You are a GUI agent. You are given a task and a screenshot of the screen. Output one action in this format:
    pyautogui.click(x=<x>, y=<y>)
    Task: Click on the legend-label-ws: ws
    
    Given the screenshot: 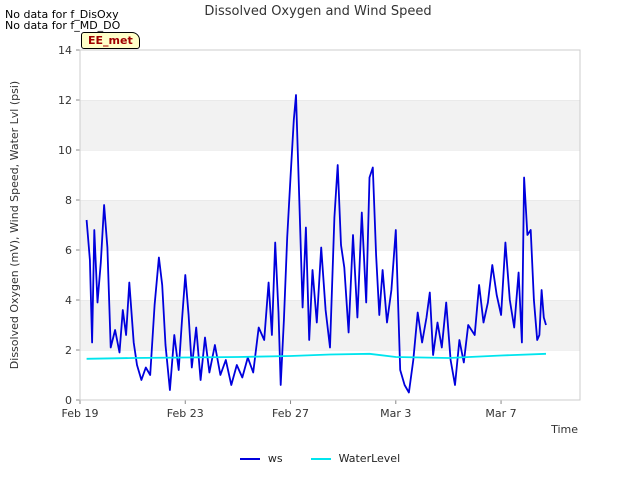 What is the action you would take?
    pyautogui.click(x=275, y=458)
    